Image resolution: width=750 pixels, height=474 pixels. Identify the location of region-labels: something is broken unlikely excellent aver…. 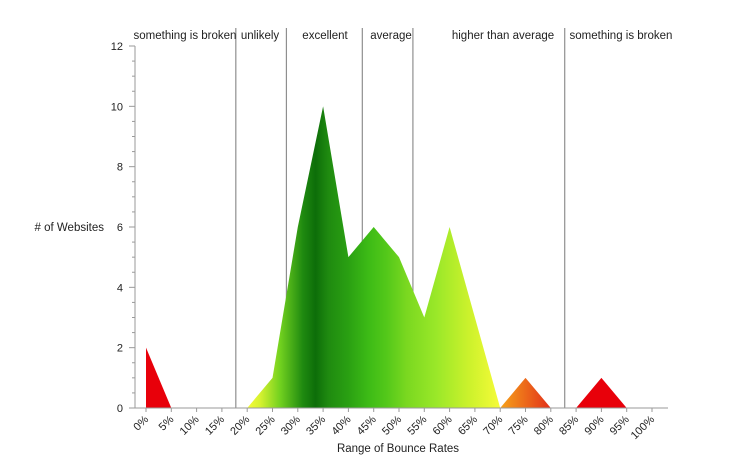
(403, 36).